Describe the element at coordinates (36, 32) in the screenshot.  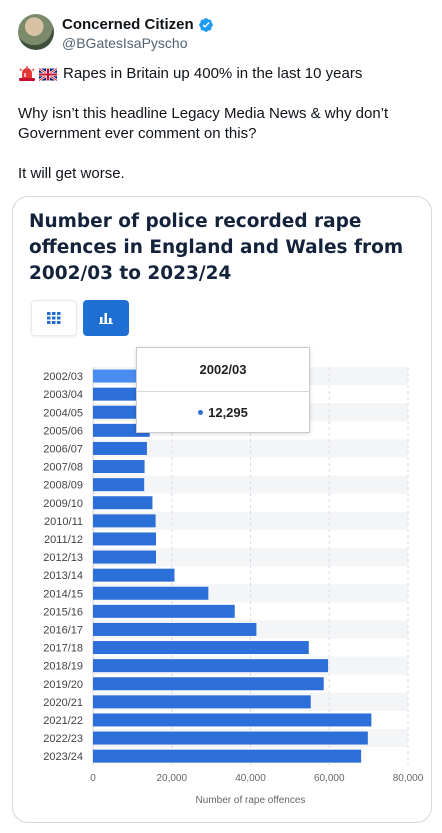
I see `avatar` at that location.